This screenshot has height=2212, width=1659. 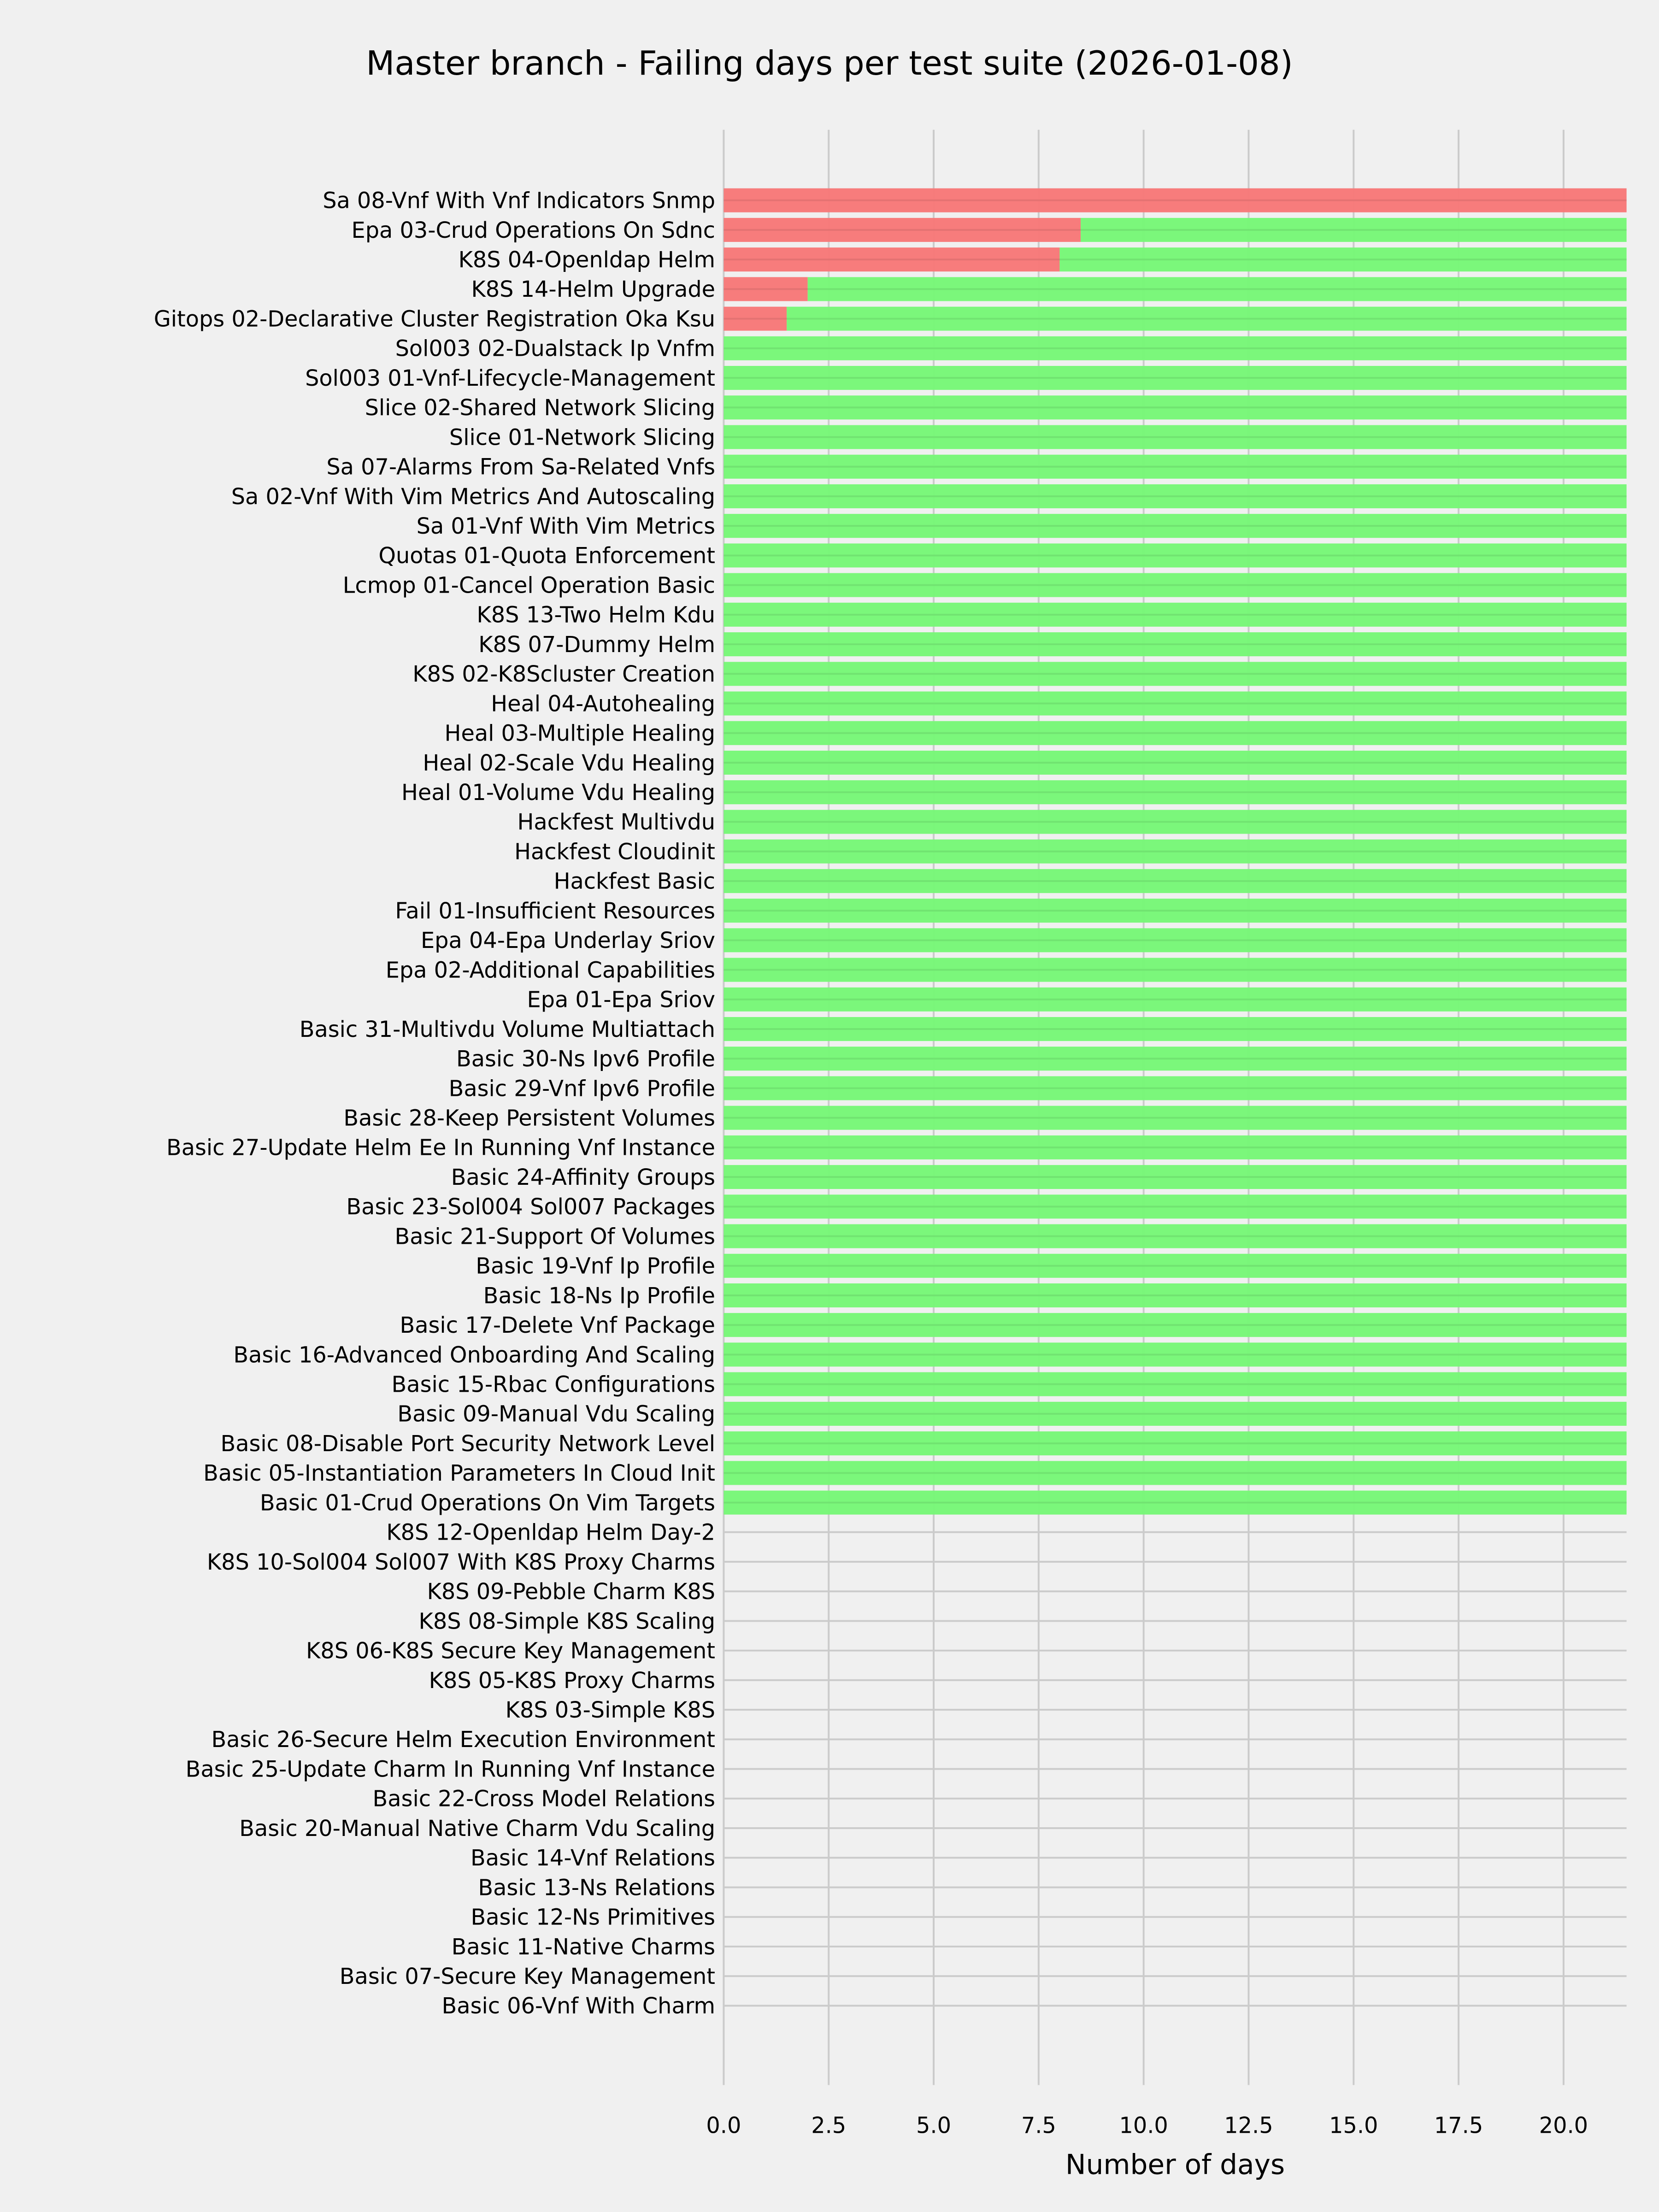 I want to click on y-tick-label: Lcmop 01-Cancel Operation Basic, so click(x=529, y=585).